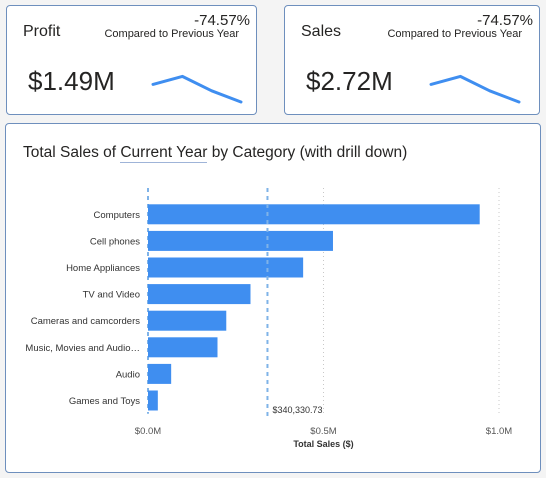  What do you see at coordinates (297, 410) in the screenshot?
I see `reference-line-label: $340,330.73` at bounding box center [297, 410].